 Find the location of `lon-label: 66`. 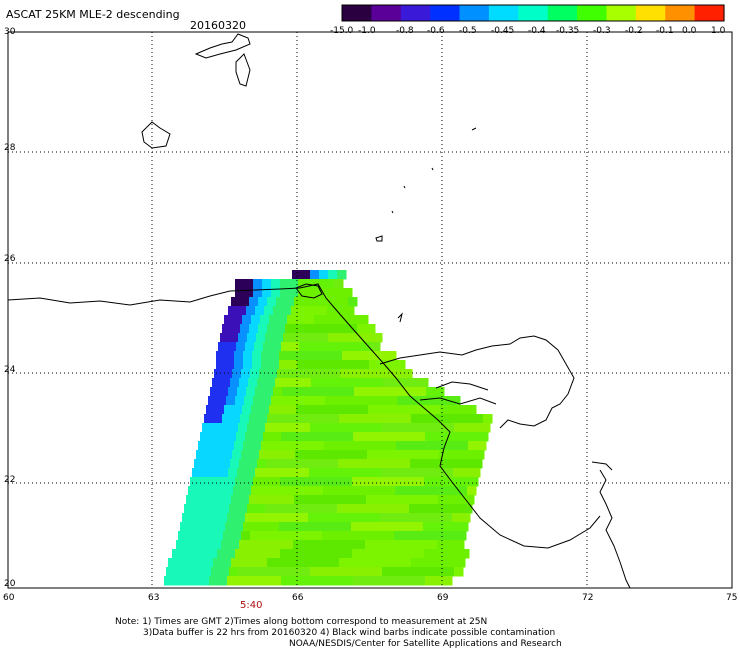

lon-label: 66 is located at coordinates (298, 598).